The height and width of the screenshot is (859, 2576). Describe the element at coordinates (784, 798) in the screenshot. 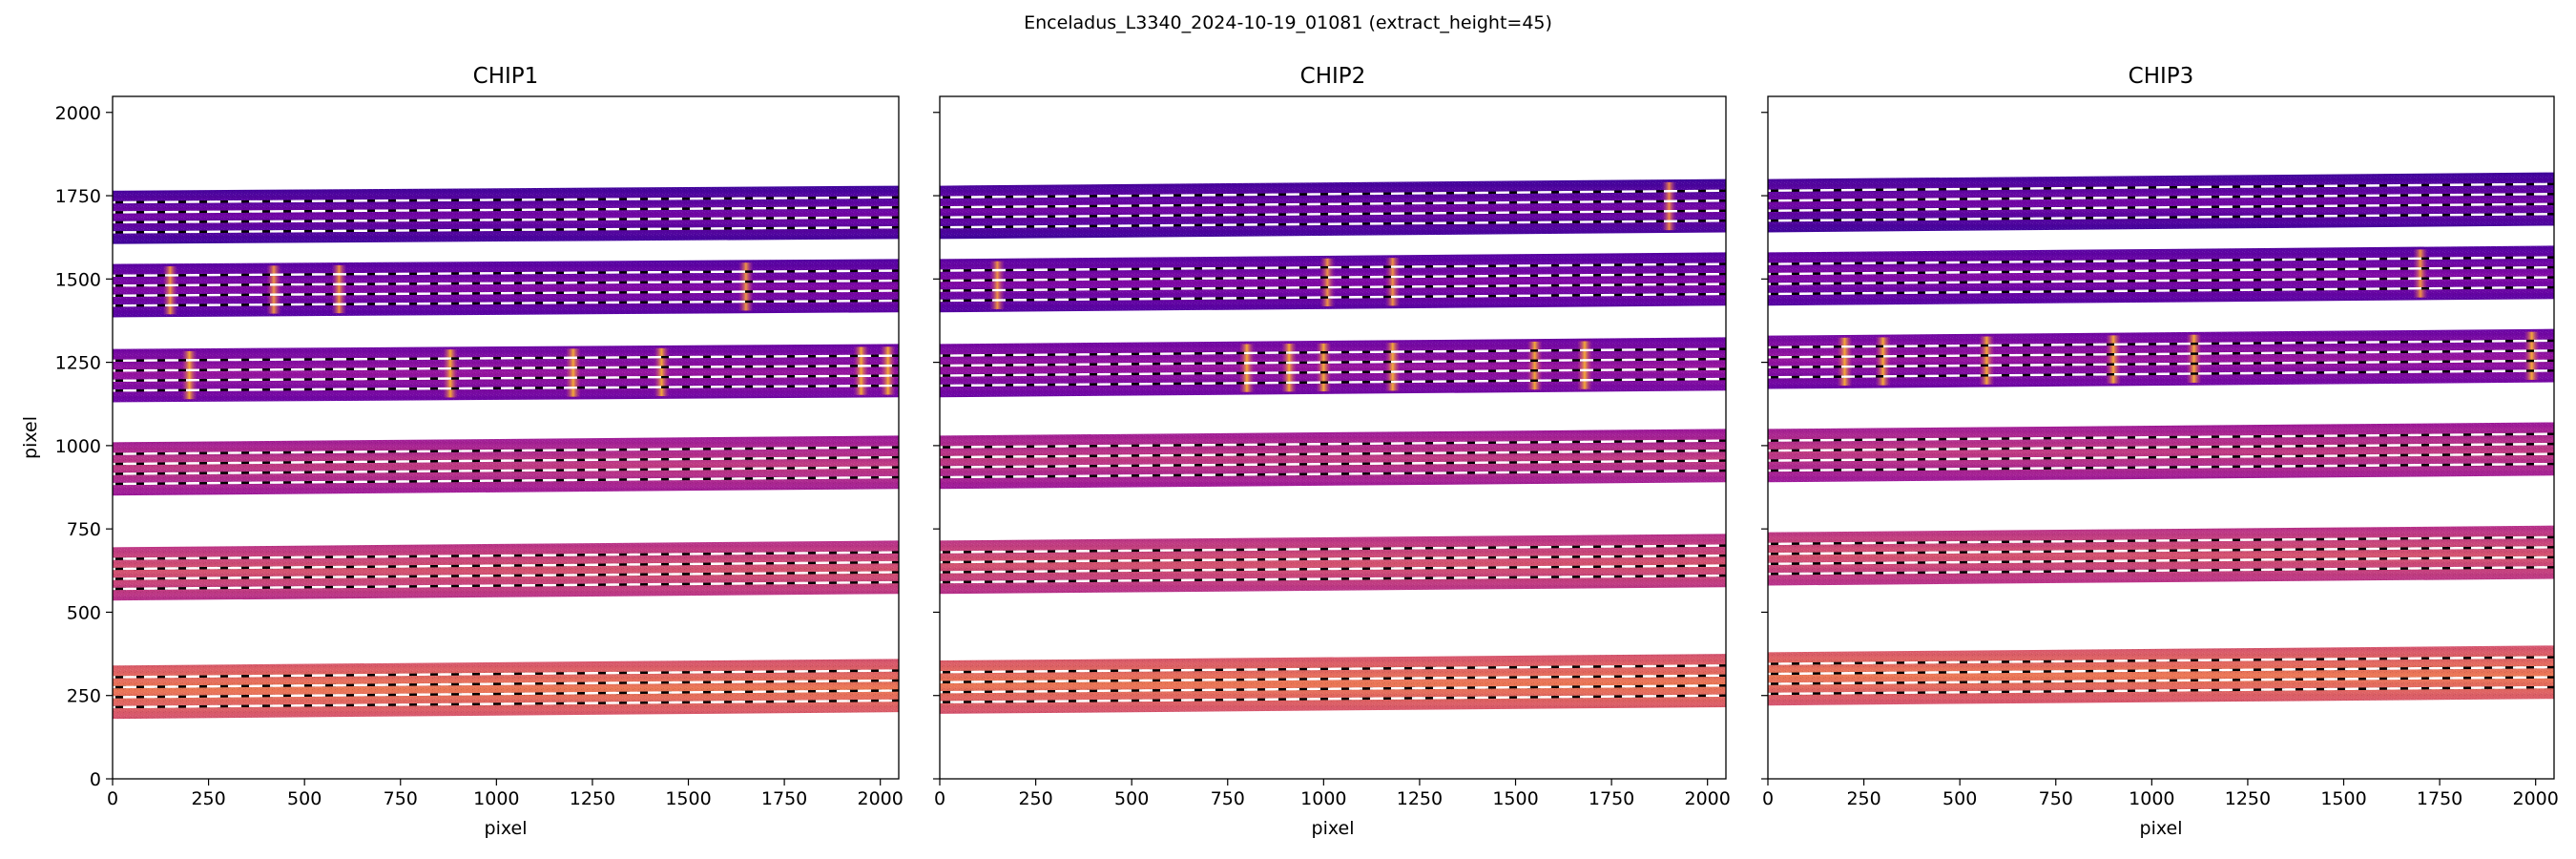

I see `x-tick-label: 1750` at that location.